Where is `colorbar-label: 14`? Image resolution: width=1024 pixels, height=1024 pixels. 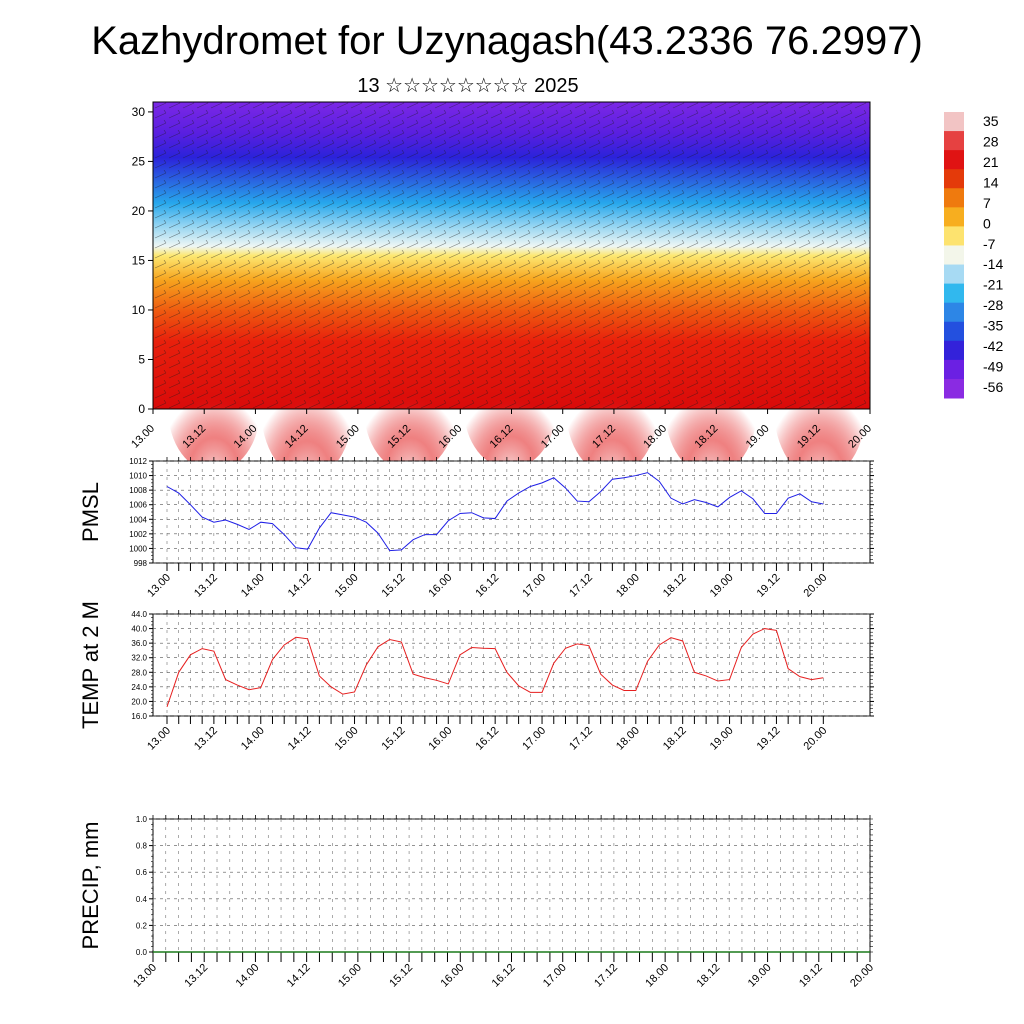
colorbar-label: 14 is located at coordinates (991, 182).